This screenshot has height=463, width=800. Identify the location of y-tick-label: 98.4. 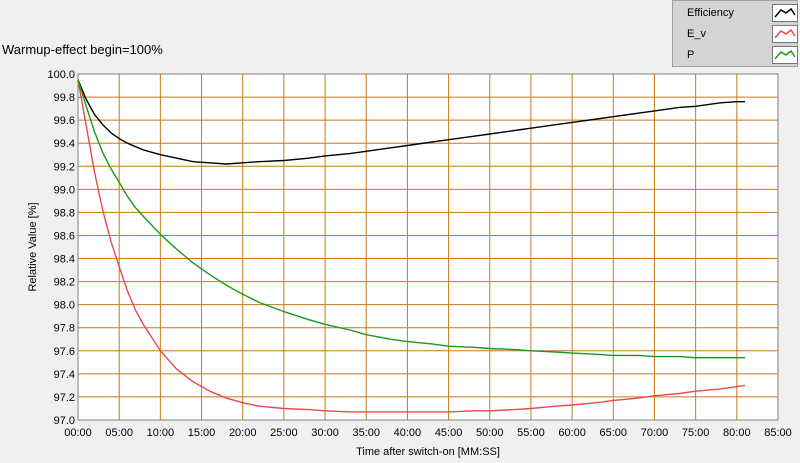
(64, 260).